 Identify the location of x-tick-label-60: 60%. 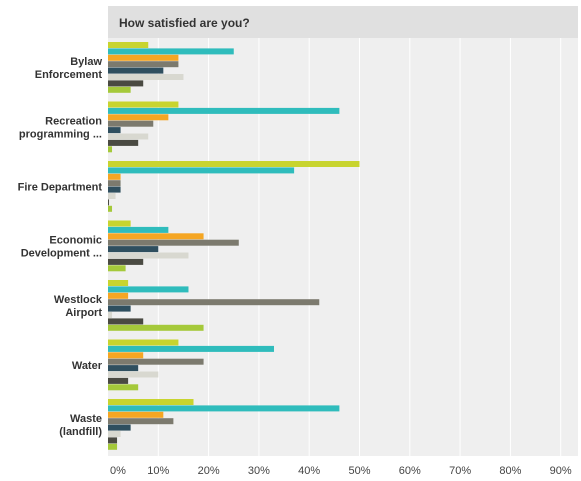
(410, 471).